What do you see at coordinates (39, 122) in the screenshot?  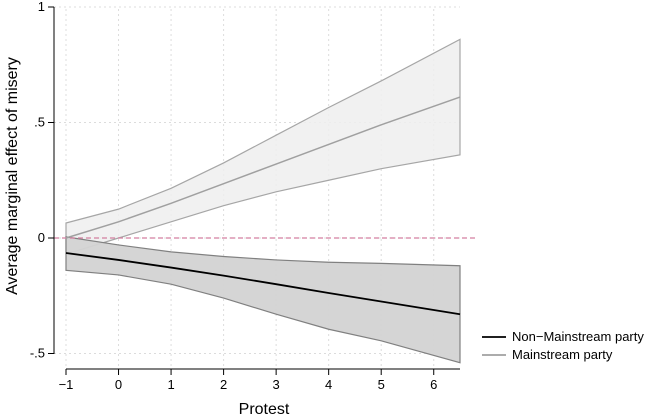 I see `y-tick-label-2: .5` at bounding box center [39, 122].